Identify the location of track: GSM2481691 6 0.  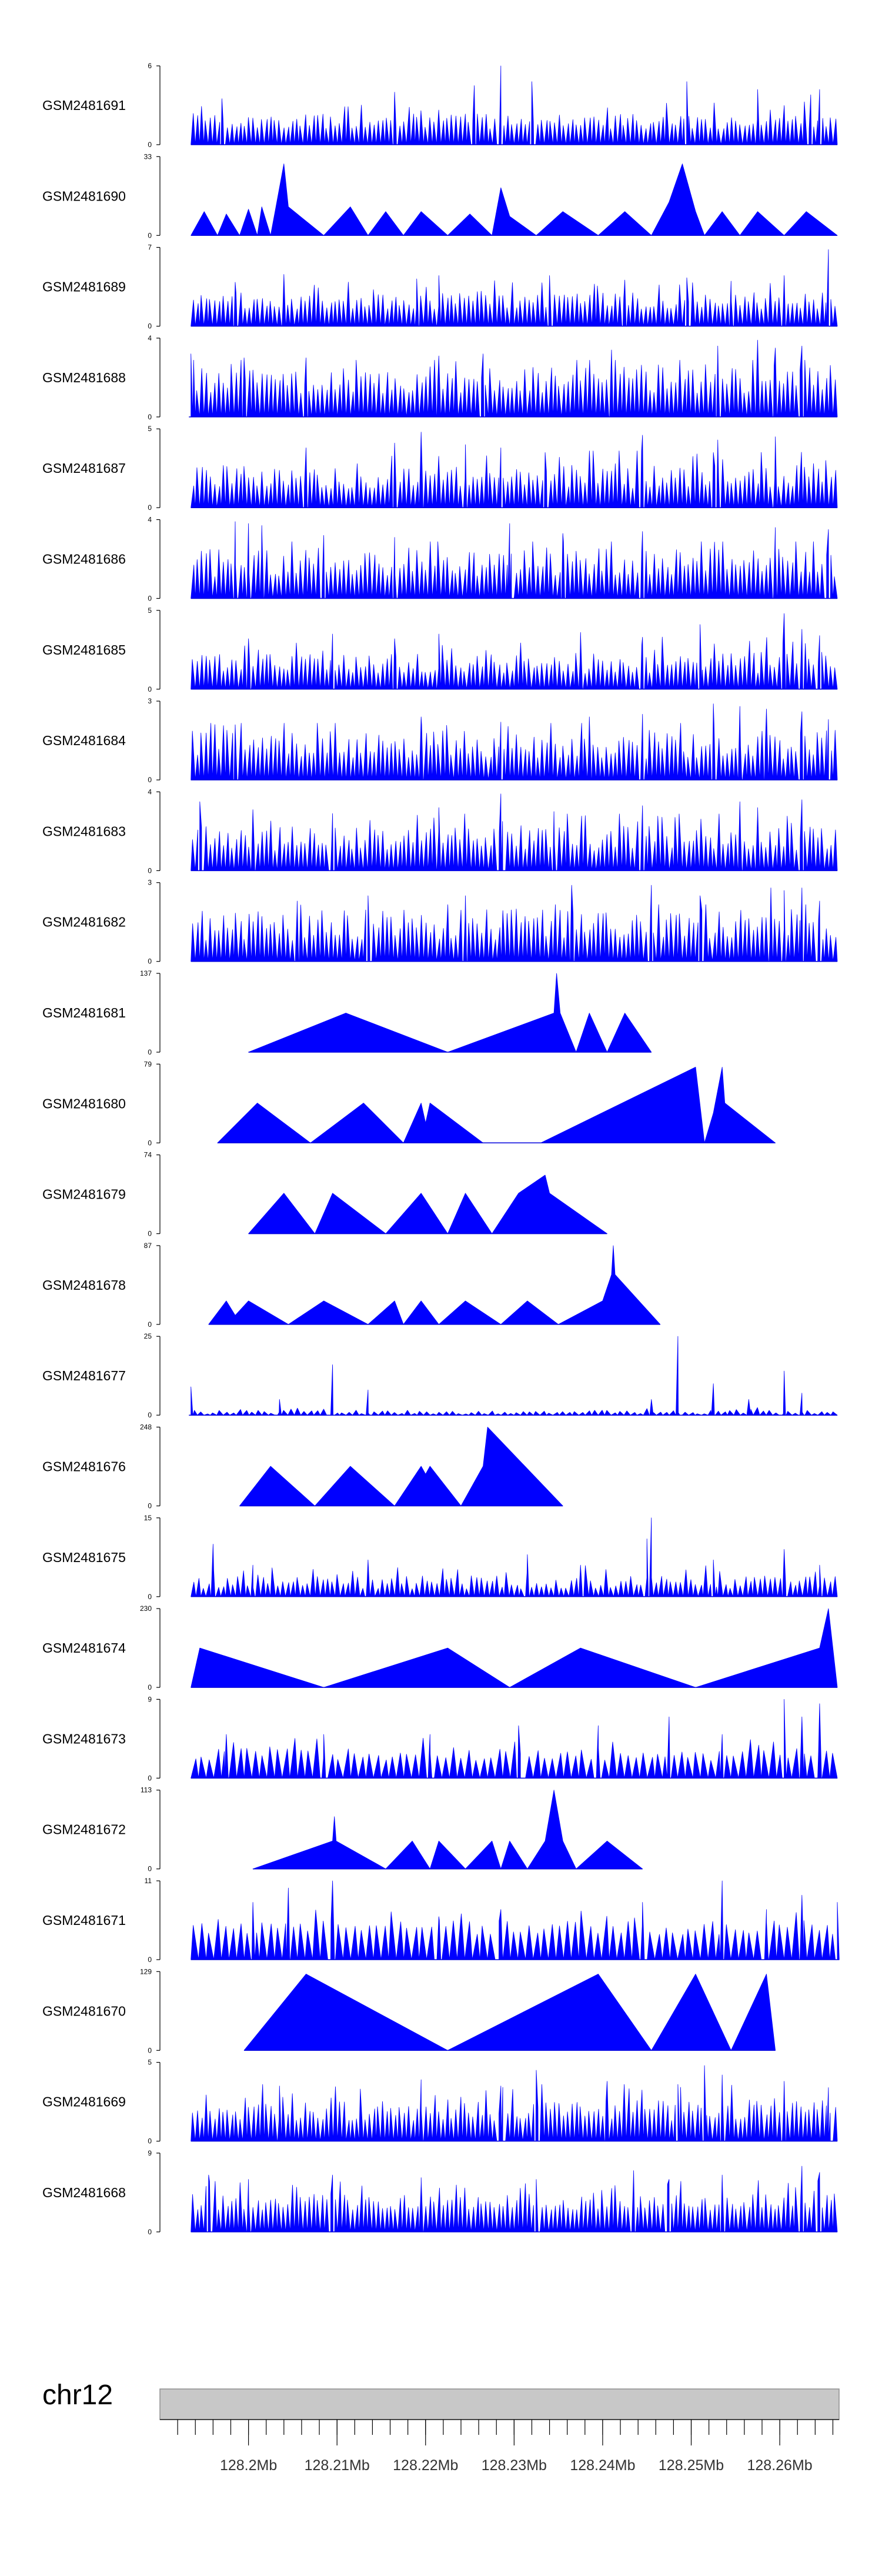
(440, 105).